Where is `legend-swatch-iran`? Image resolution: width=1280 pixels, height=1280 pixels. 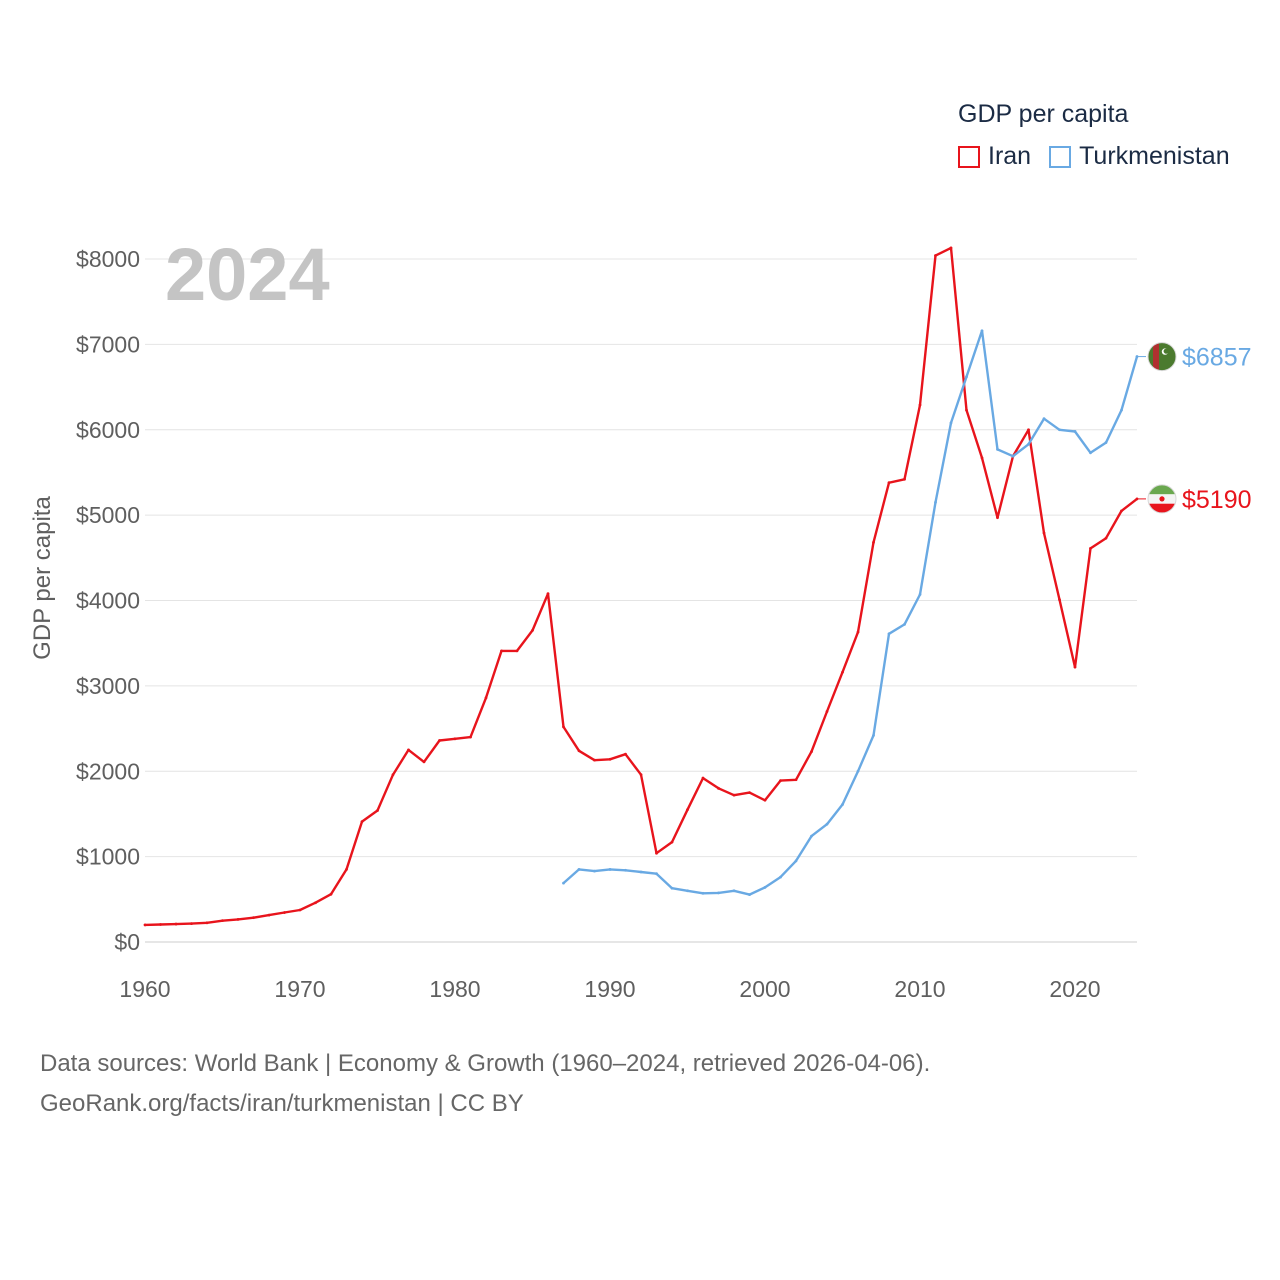 legend-swatch-iran is located at coordinates (969, 156).